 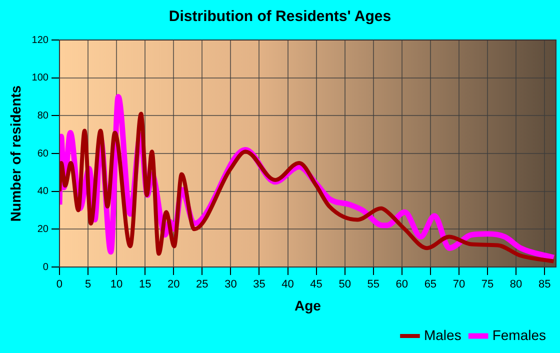 I want to click on x-tick-label: 40, so click(x=288, y=284).